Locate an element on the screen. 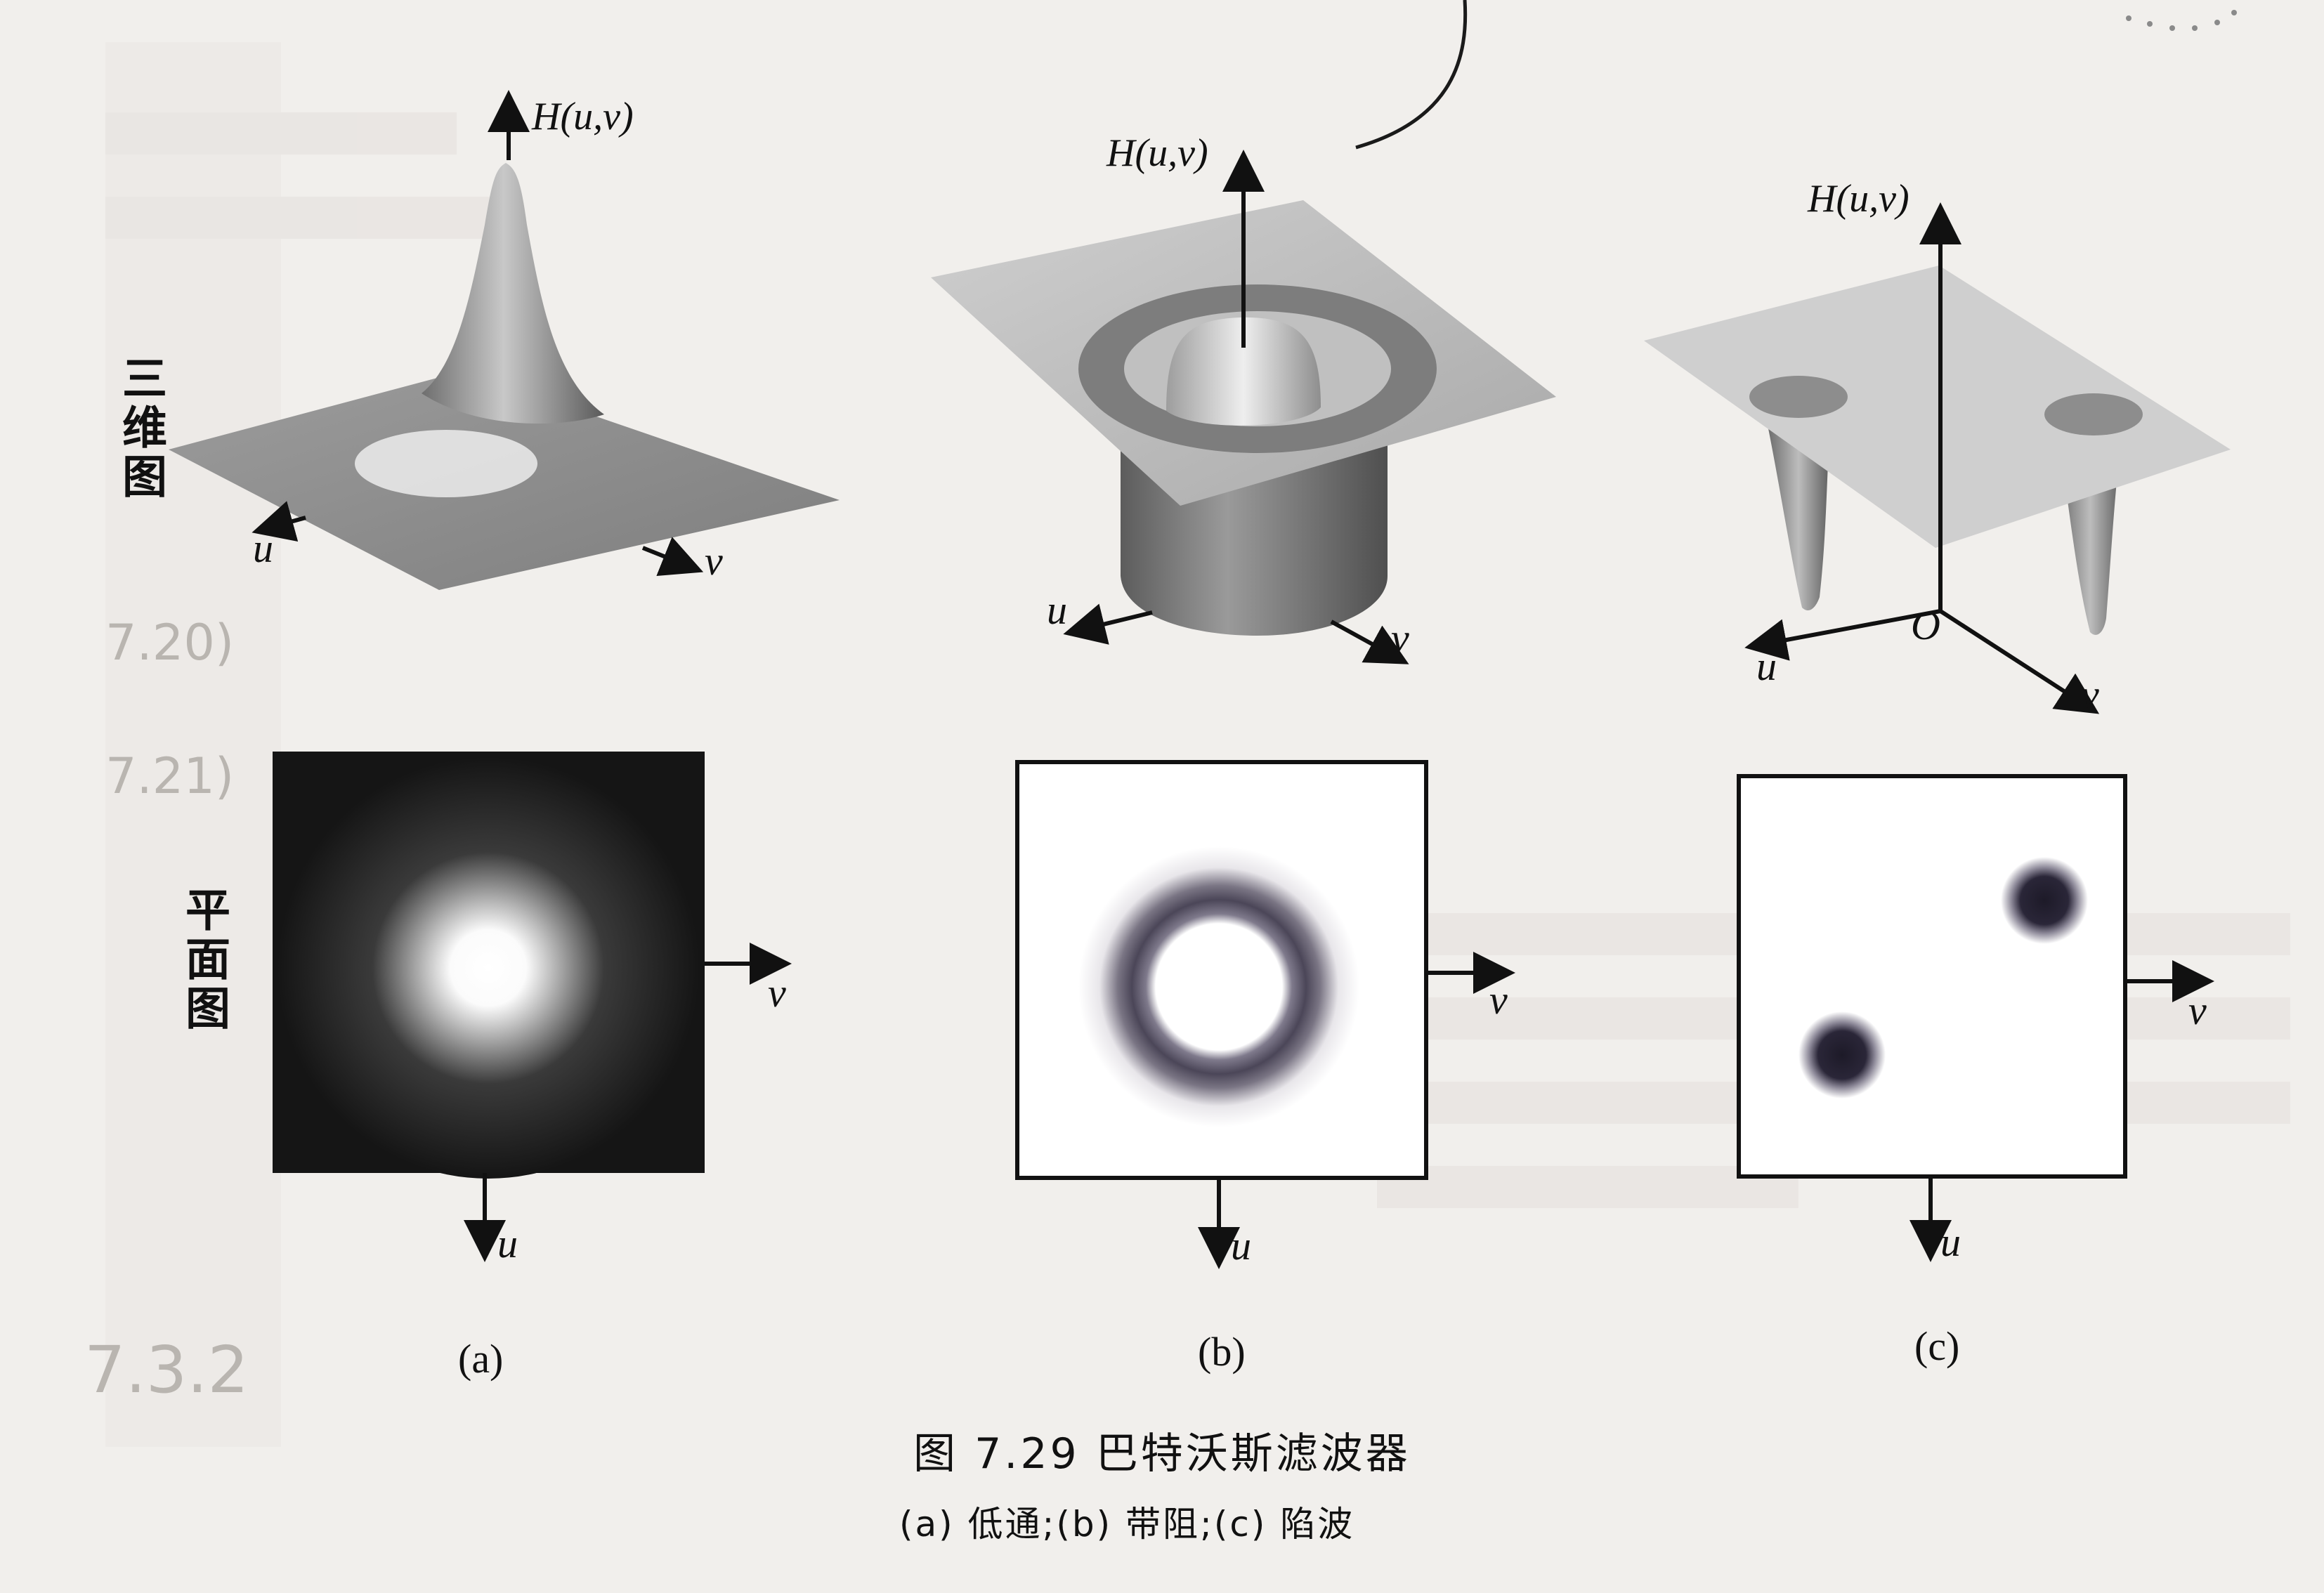  panel-c-plane-field is located at coordinates (1932, 976).